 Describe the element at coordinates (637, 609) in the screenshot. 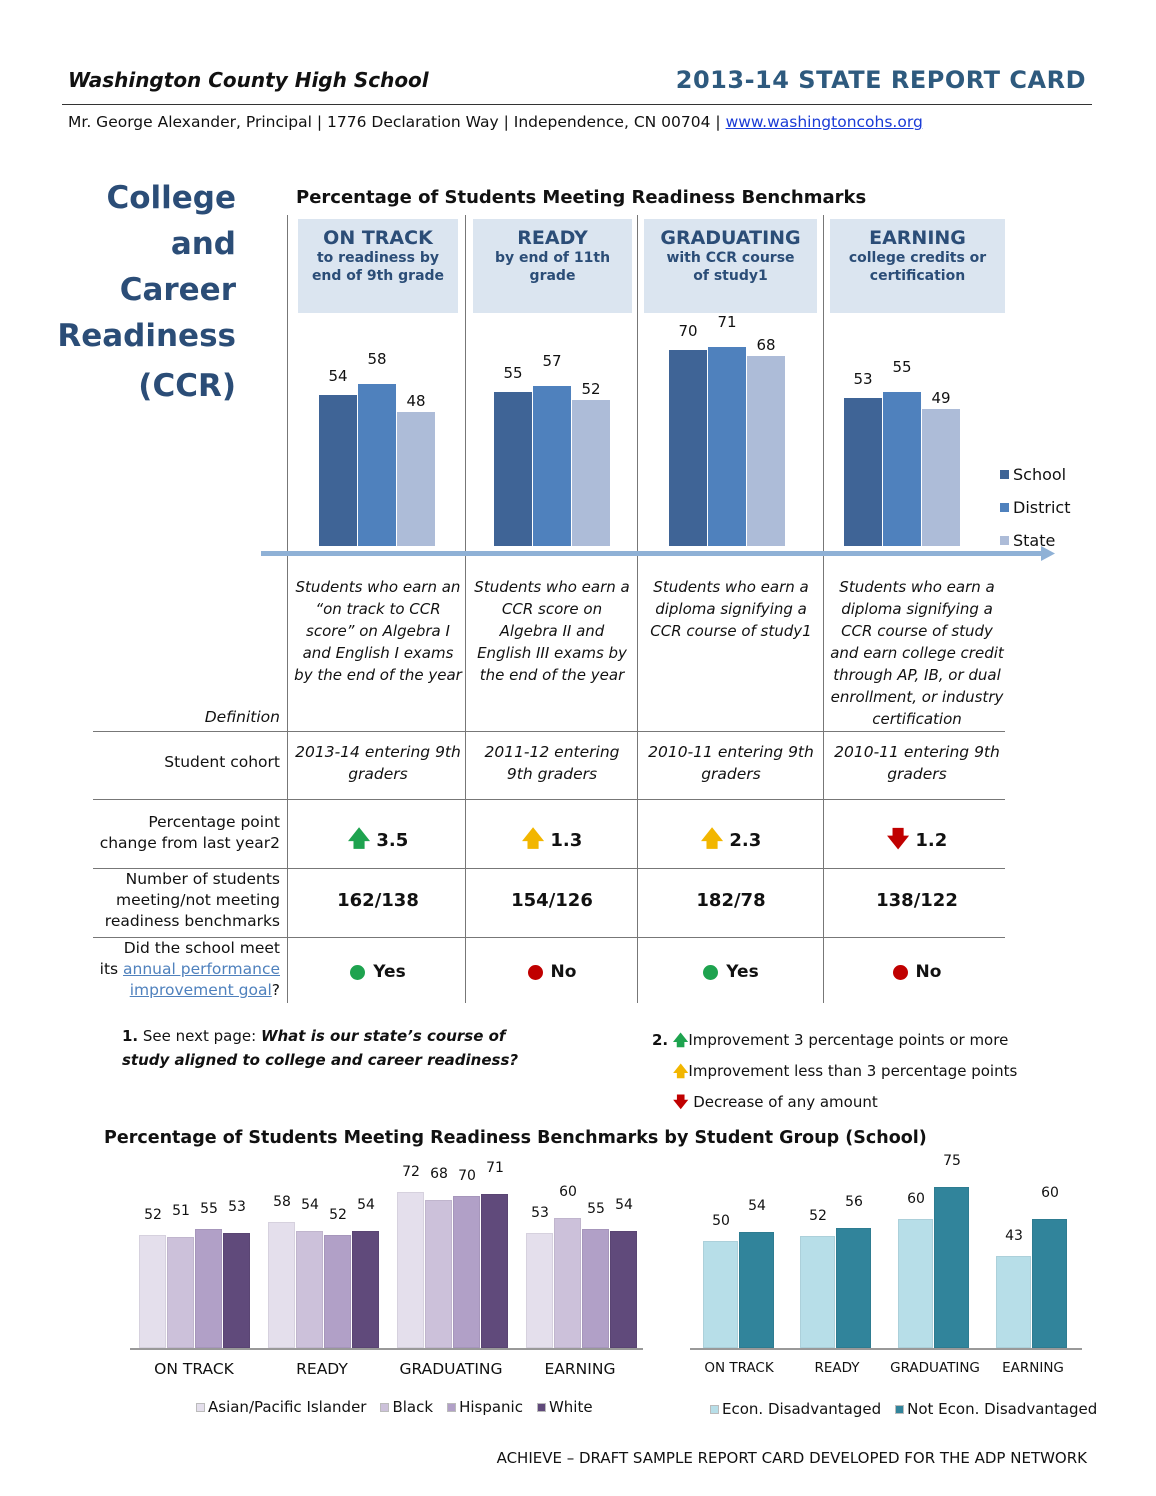

I see `column-divider` at that location.